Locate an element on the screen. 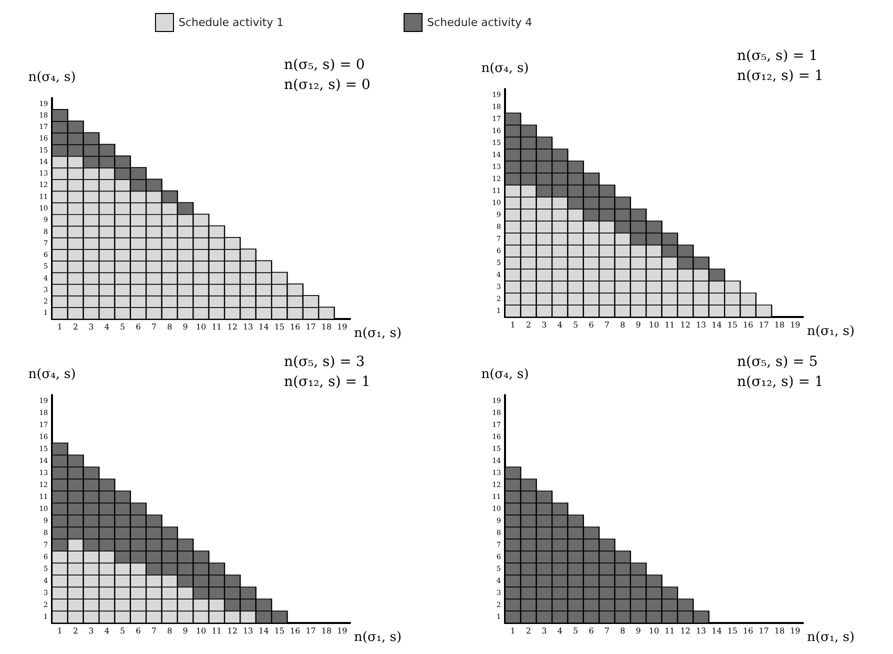 The height and width of the screenshot is (654, 893). legend-label: Schedule activity 4 is located at coordinates (479, 22).